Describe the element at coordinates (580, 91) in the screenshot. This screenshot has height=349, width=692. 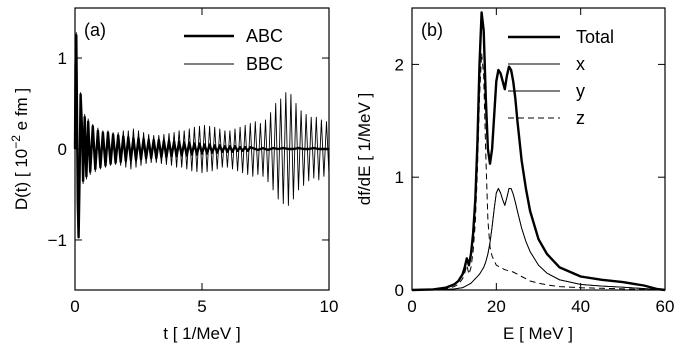
I see `legend-label-y: y` at that location.